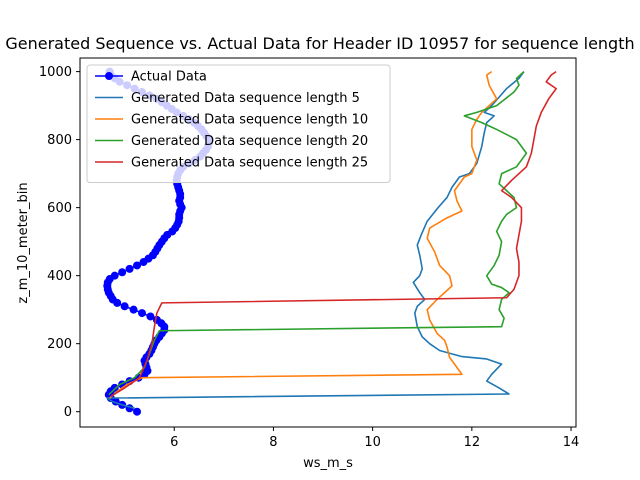 This screenshot has width=640, height=480. I want to click on y-axis: 0 200 400 600 800 1000, so click(59, 242).